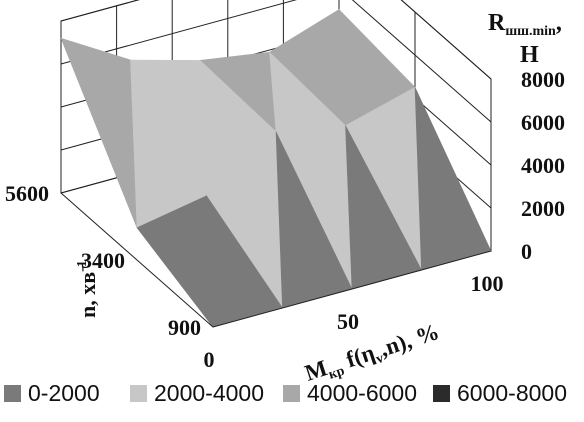 The height and width of the screenshot is (422, 584). What do you see at coordinates (409, 340) in the screenshot?
I see `x-axis-title-rest2: ,n), %` at bounding box center [409, 340].